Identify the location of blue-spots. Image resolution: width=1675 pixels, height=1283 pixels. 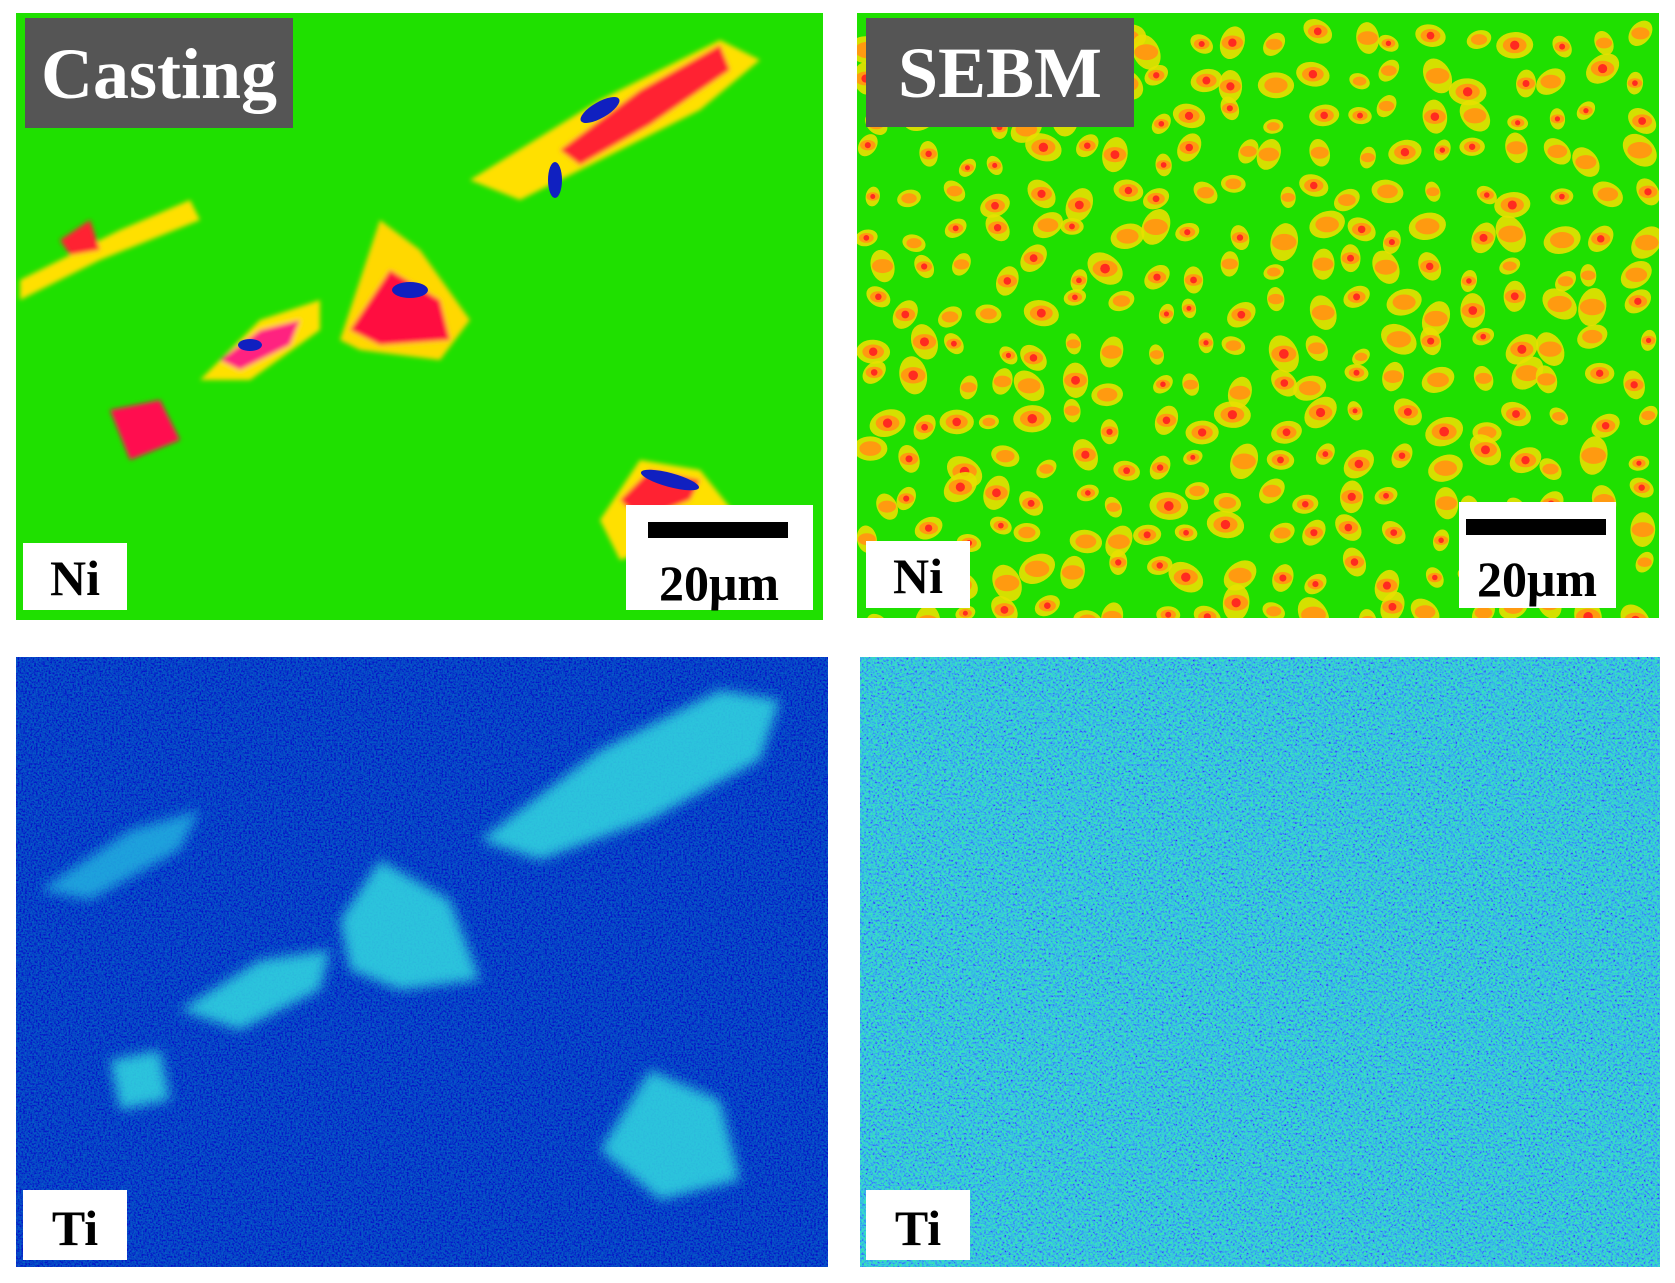
(469, 294).